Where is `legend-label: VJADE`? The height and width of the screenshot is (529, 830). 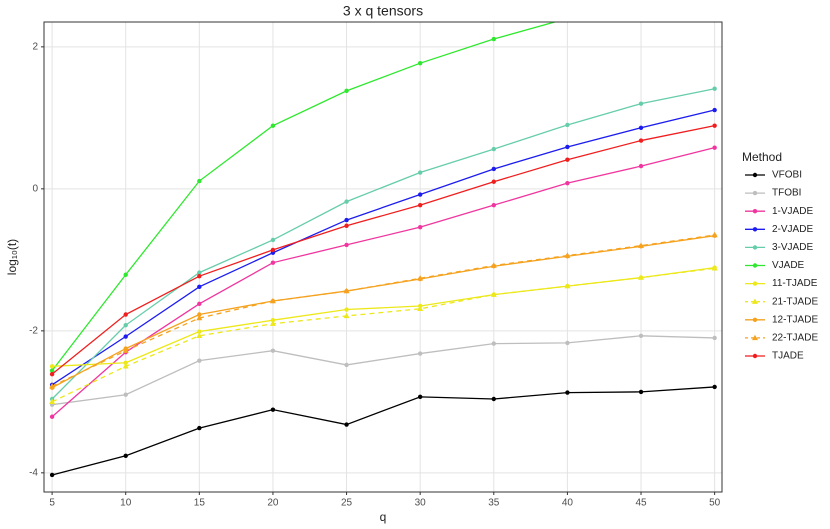 legend-label: VJADE is located at coordinates (788, 265).